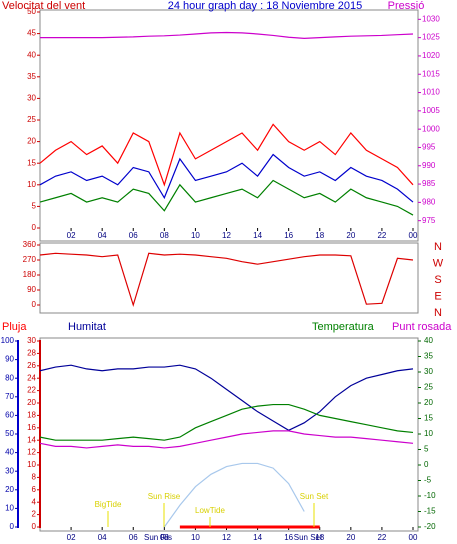 Image resolution: width=457 pixels, height=544 pixels. What do you see at coordinates (437, 280) in the screenshot?
I see `compass-label: S` at bounding box center [437, 280].